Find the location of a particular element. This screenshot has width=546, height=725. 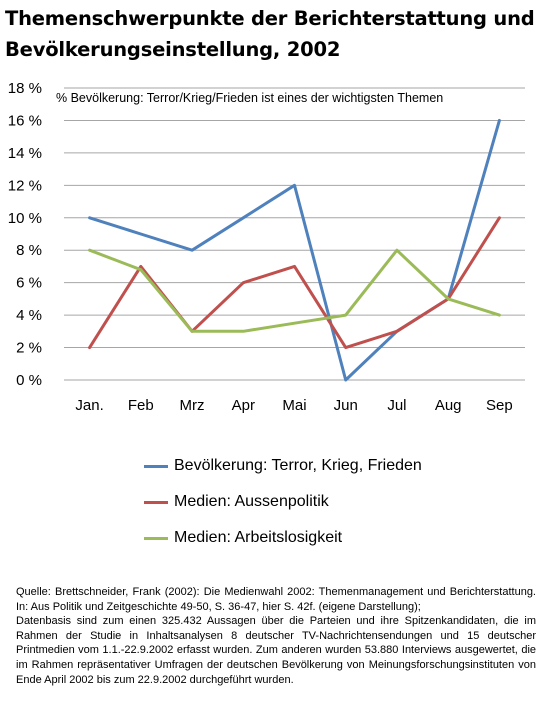

legend-item-arbeitslosigkeit: Medien: Arbeitslosigkeit is located at coordinates (283, 538).